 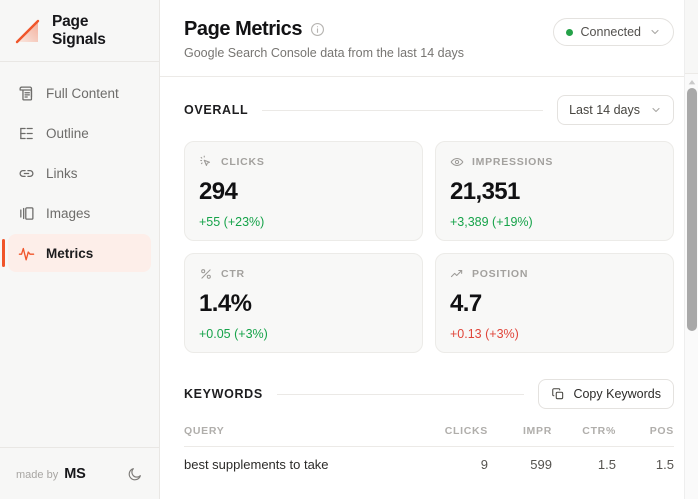 I want to click on scrollbar-track-top, so click(x=691, y=37).